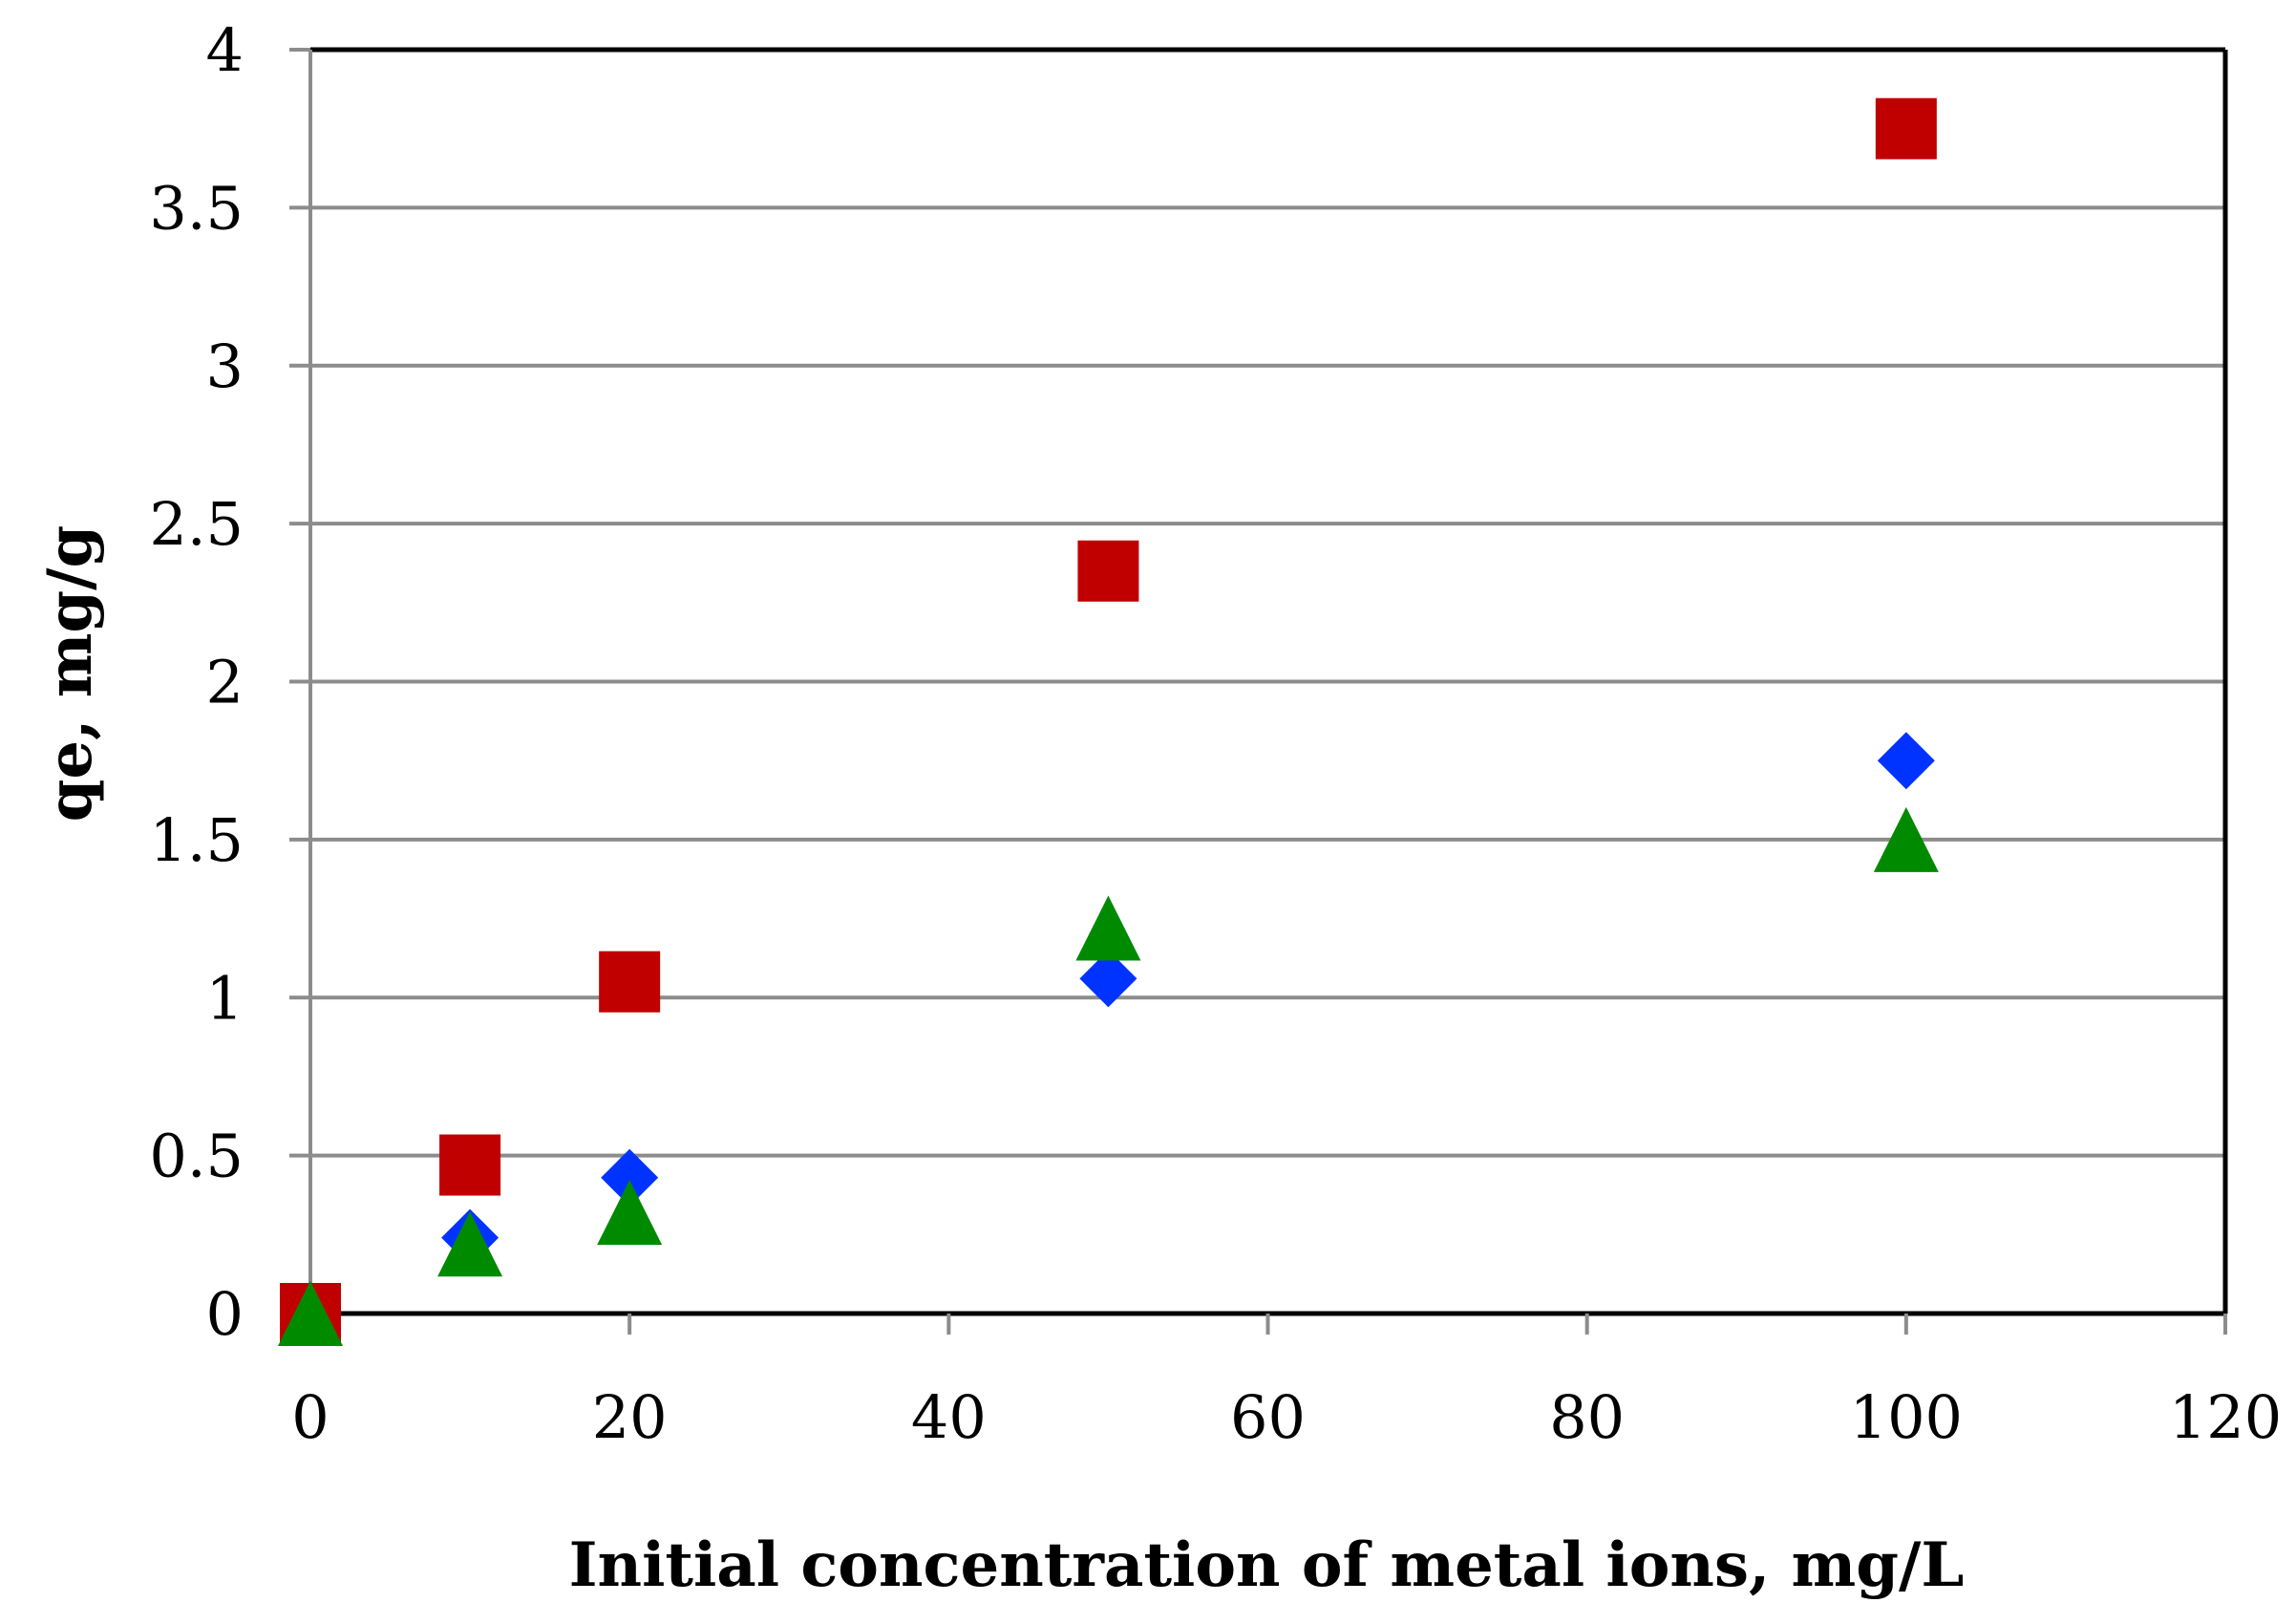 The width and height of the screenshot is (2296, 1624). Describe the element at coordinates (225, 366) in the screenshot. I see `y-tick-label-6: 3` at that location.